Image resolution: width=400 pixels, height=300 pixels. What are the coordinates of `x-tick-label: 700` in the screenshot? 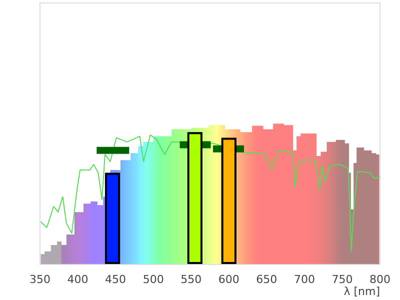 It's located at (304, 279).